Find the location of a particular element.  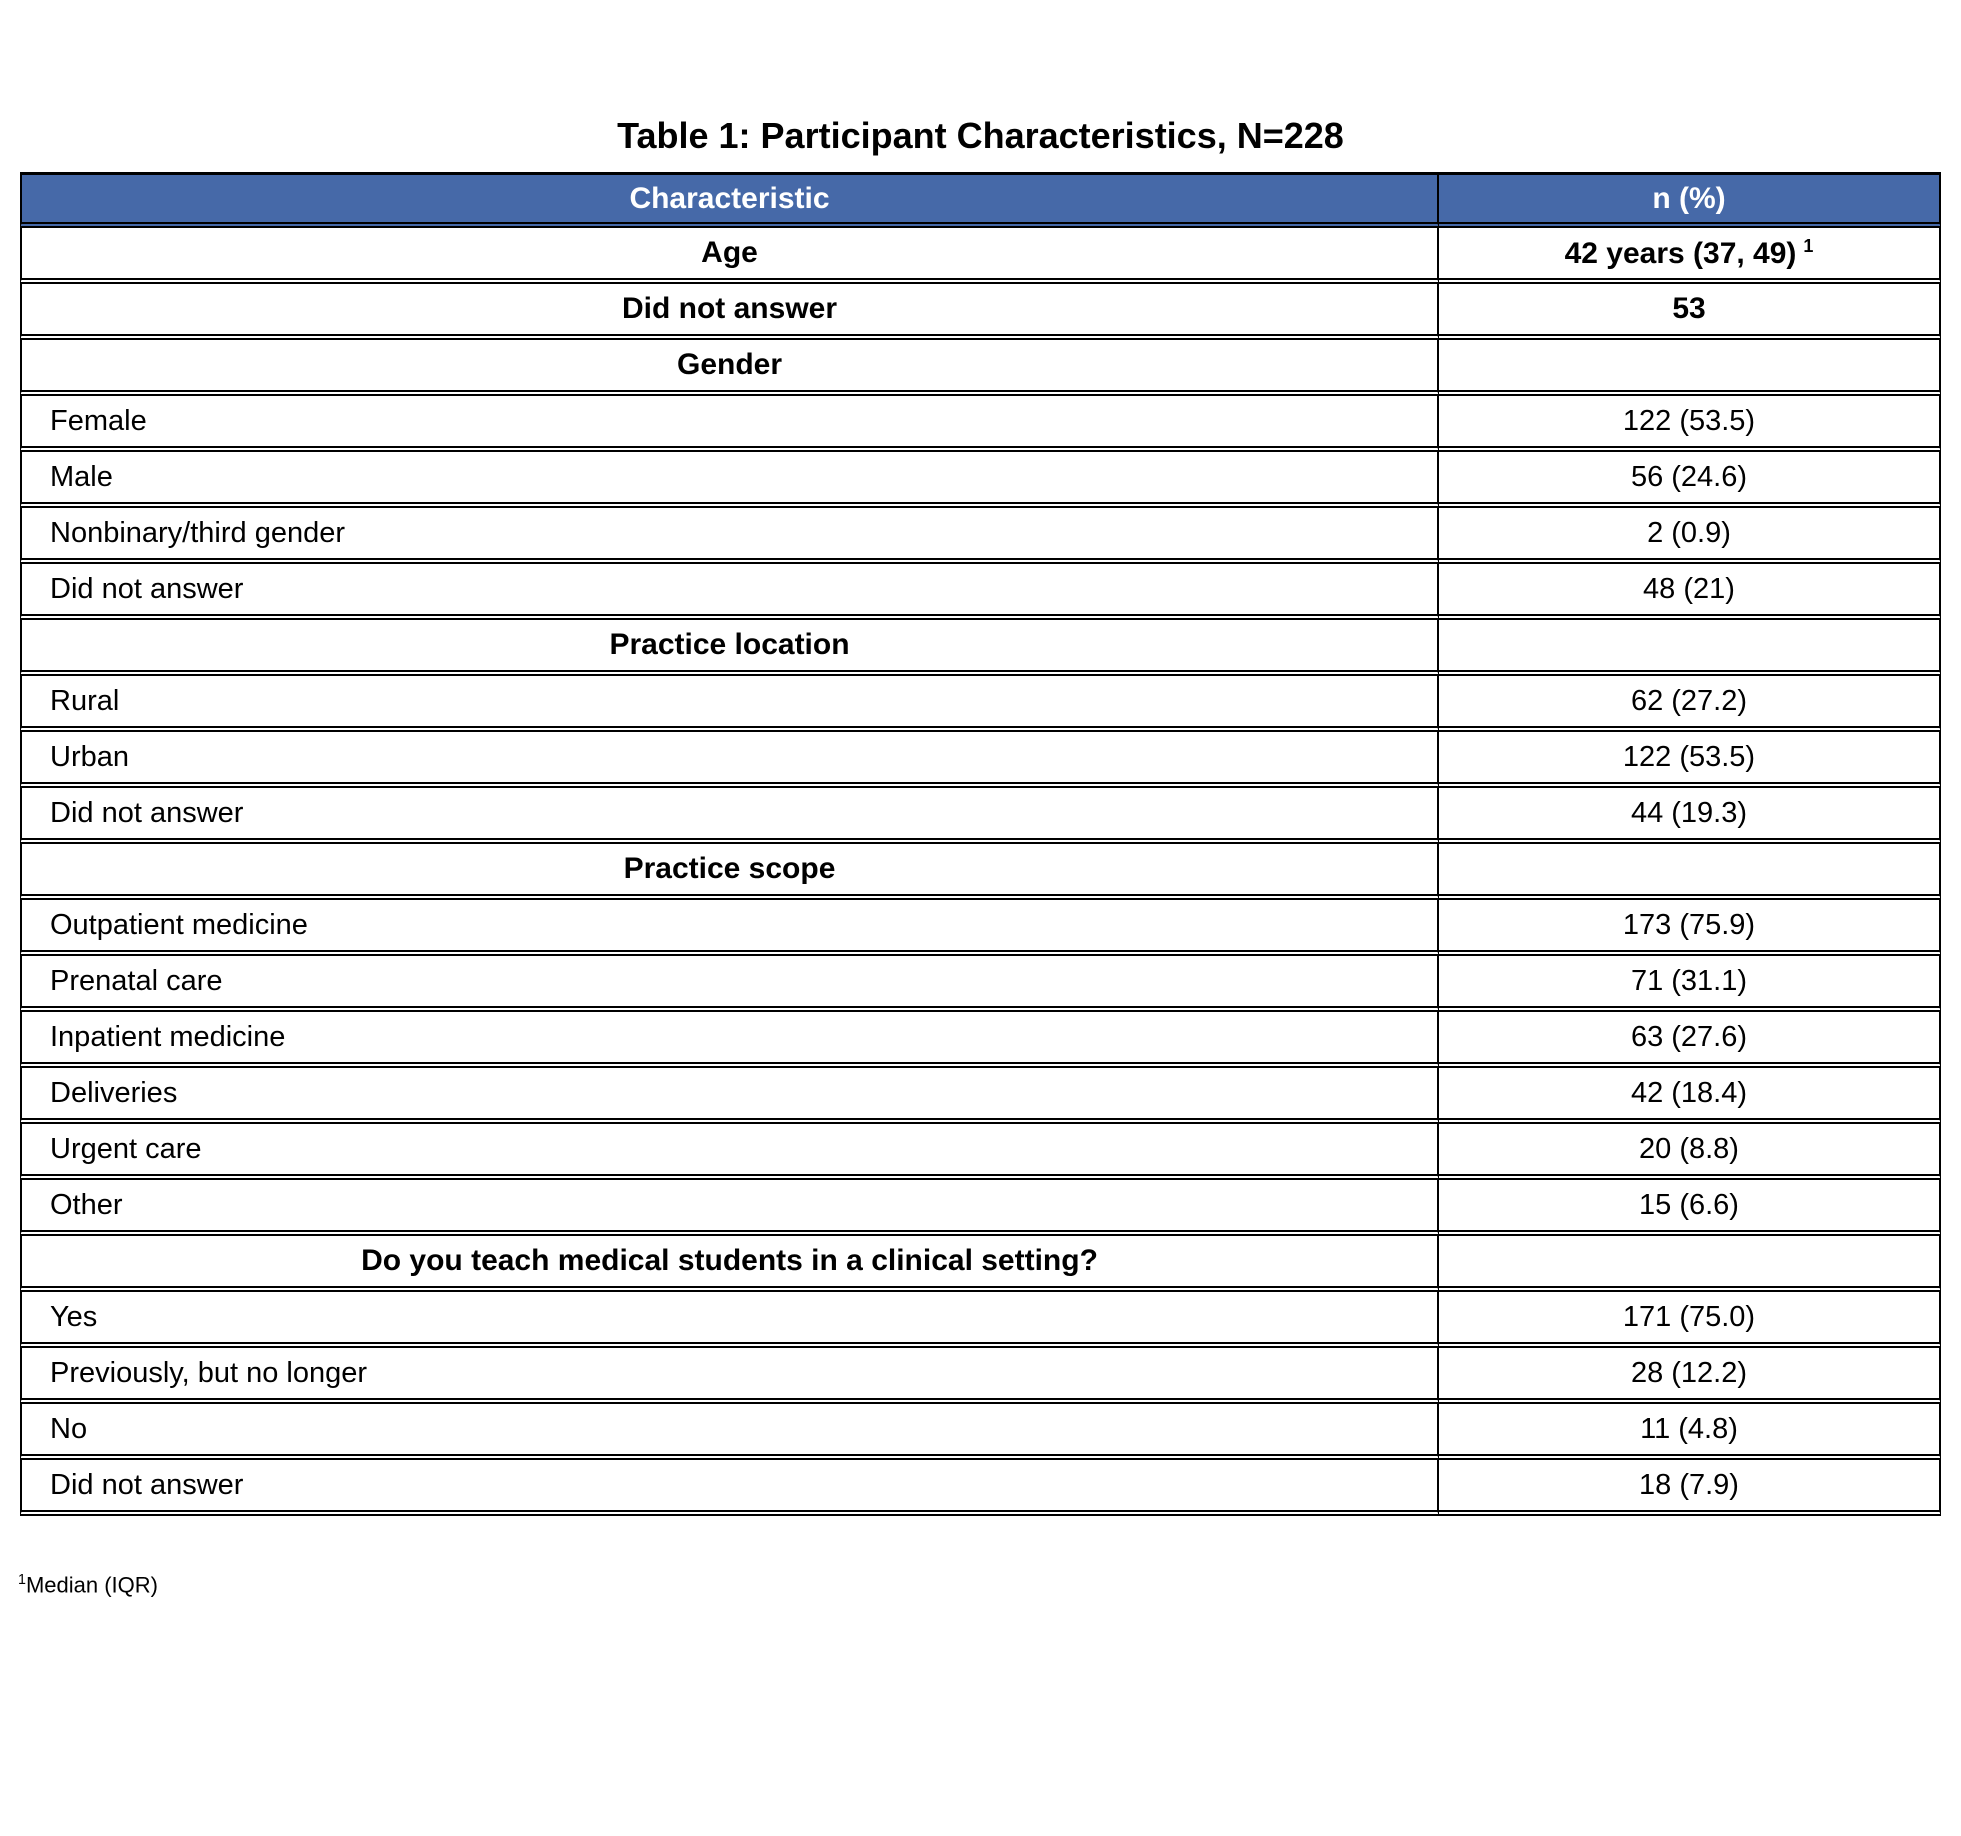

table-row: Deliveries 42 (18.4) is located at coordinates (980, 1096).